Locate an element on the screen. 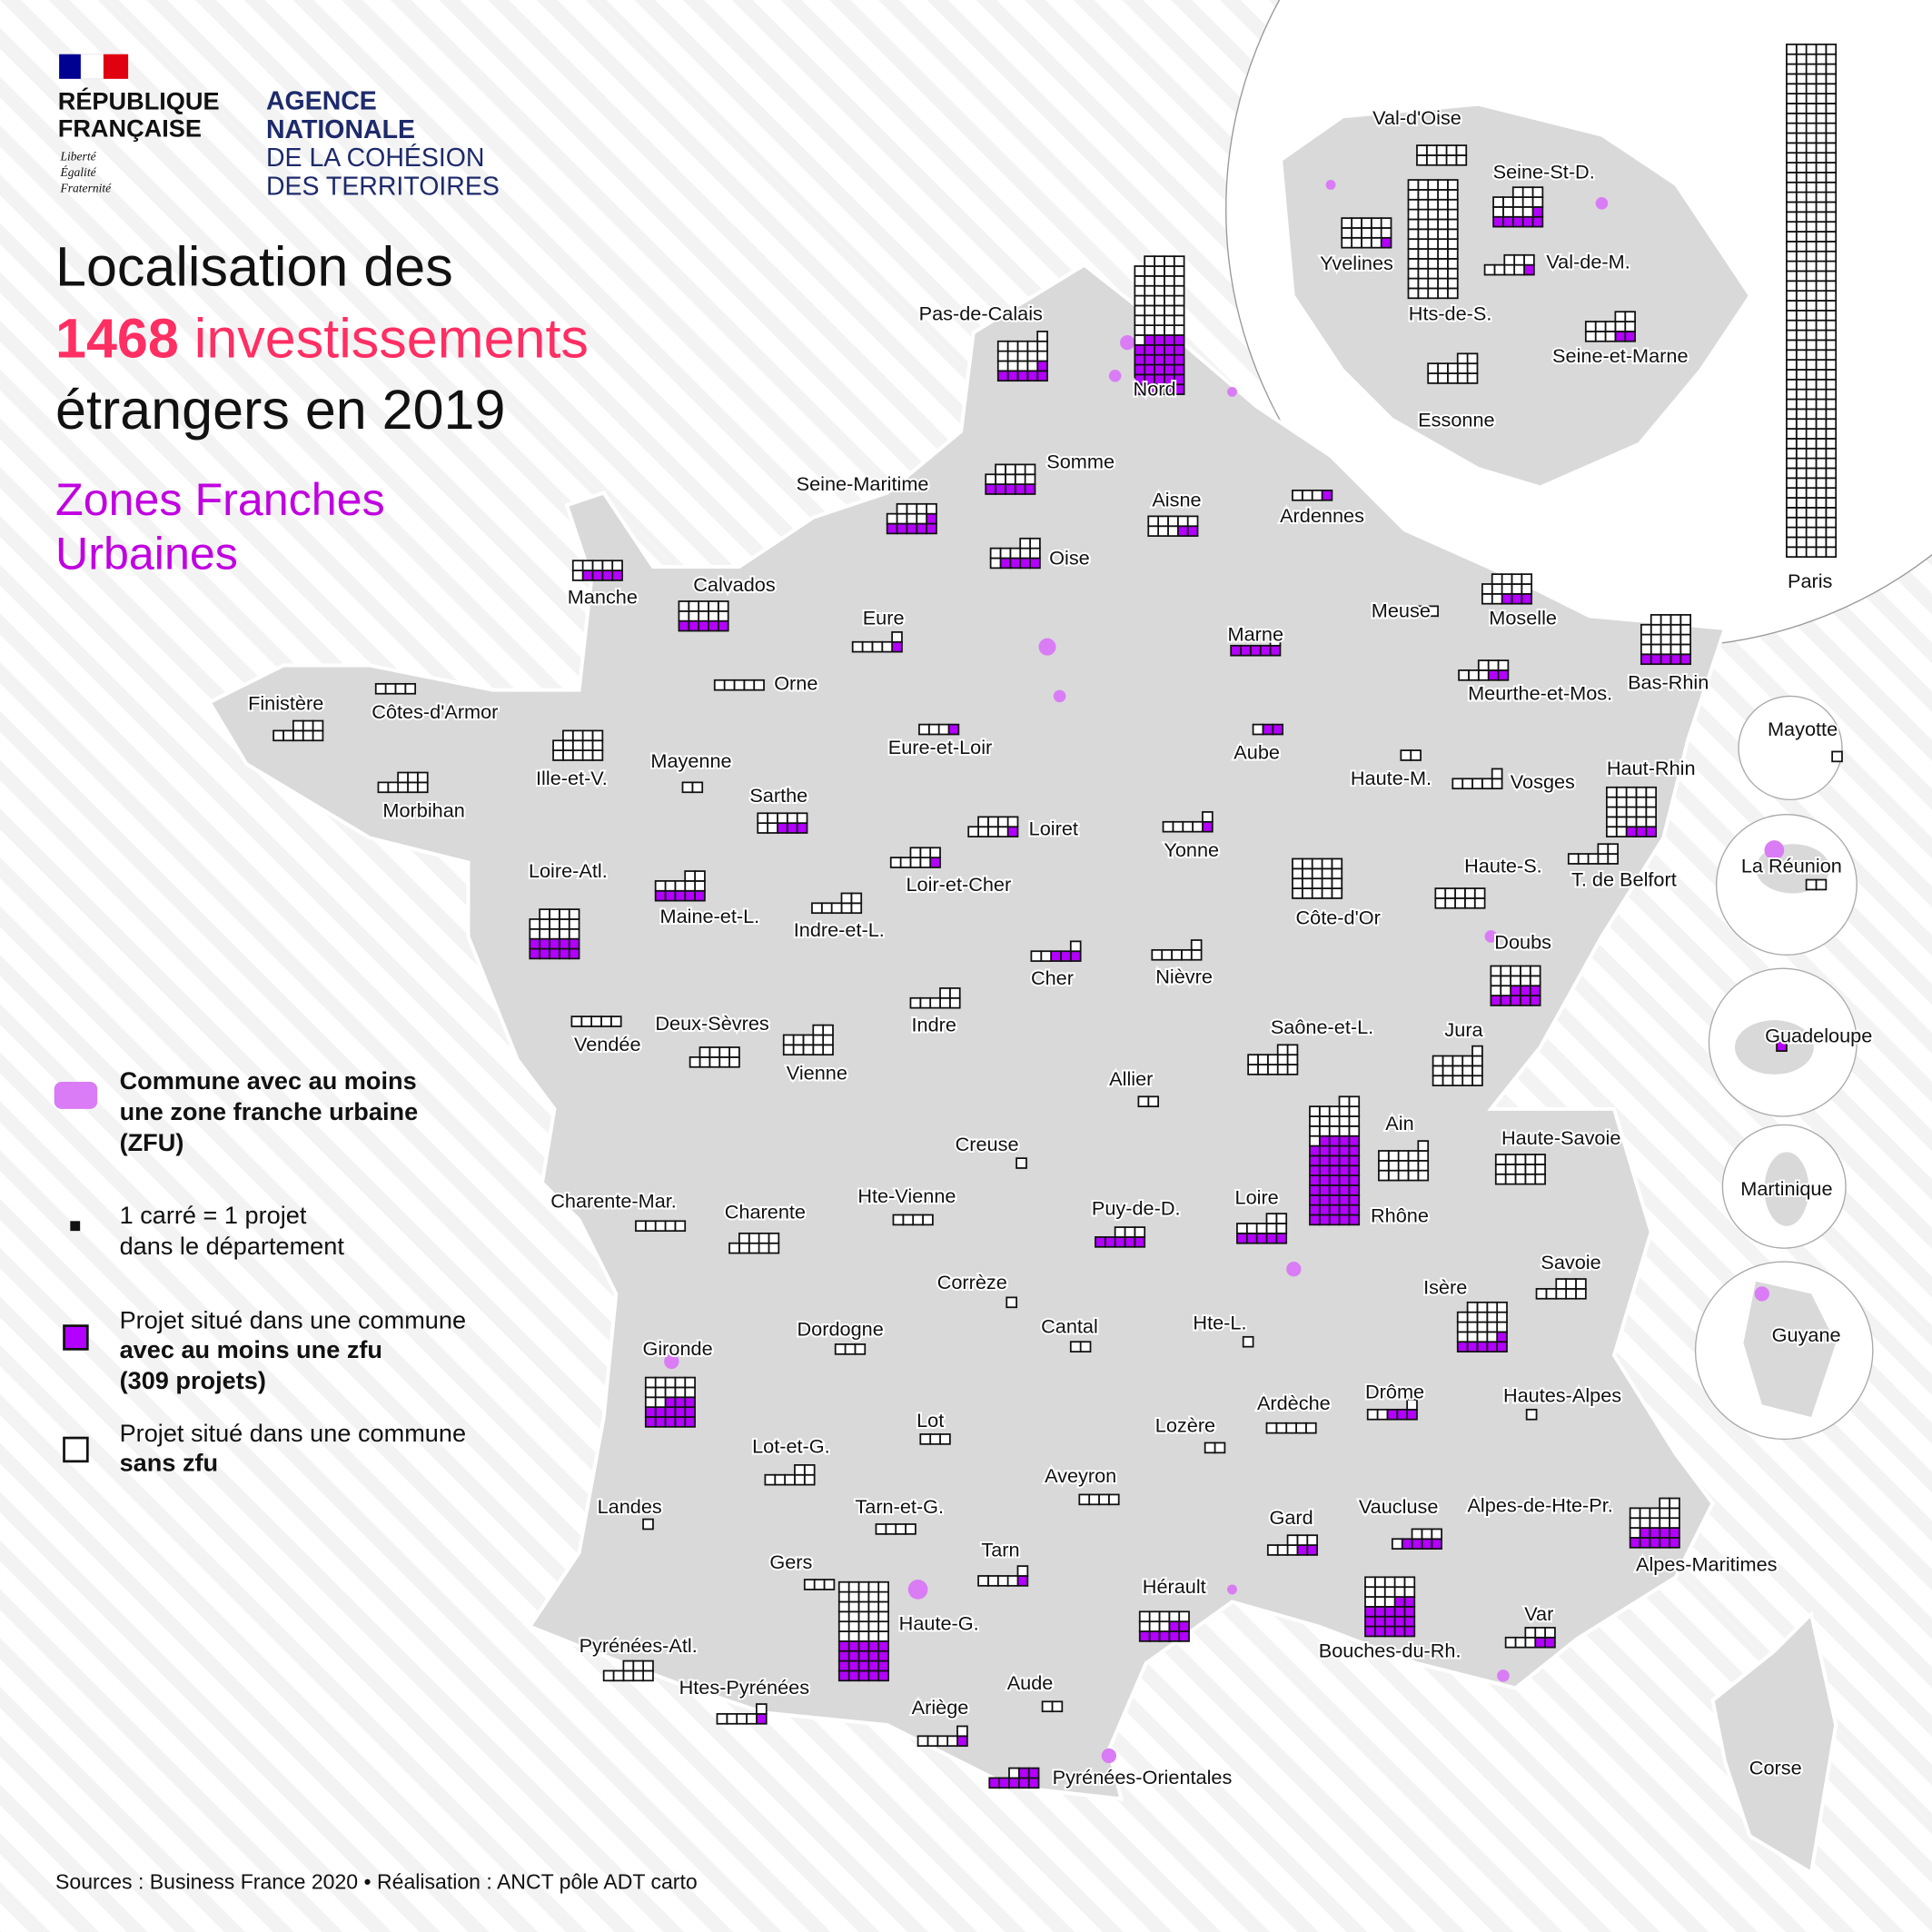  department-label: Pyrénées-Atl. is located at coordinates (639, 1645).